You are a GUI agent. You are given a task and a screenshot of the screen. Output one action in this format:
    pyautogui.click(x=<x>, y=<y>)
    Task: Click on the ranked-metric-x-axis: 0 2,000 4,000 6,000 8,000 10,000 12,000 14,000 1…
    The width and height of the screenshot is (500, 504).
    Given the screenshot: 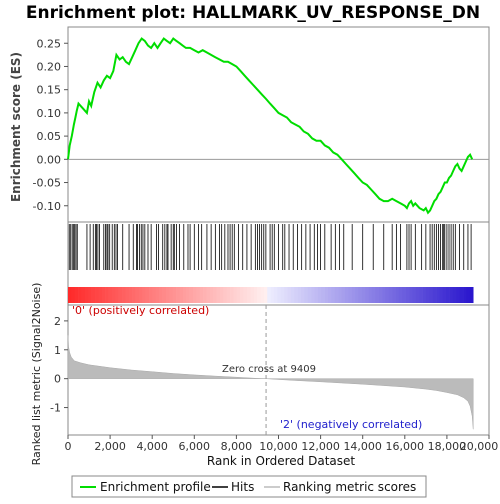 What is the action you would take?
    pyautogui.click(x=281, y=444)
    